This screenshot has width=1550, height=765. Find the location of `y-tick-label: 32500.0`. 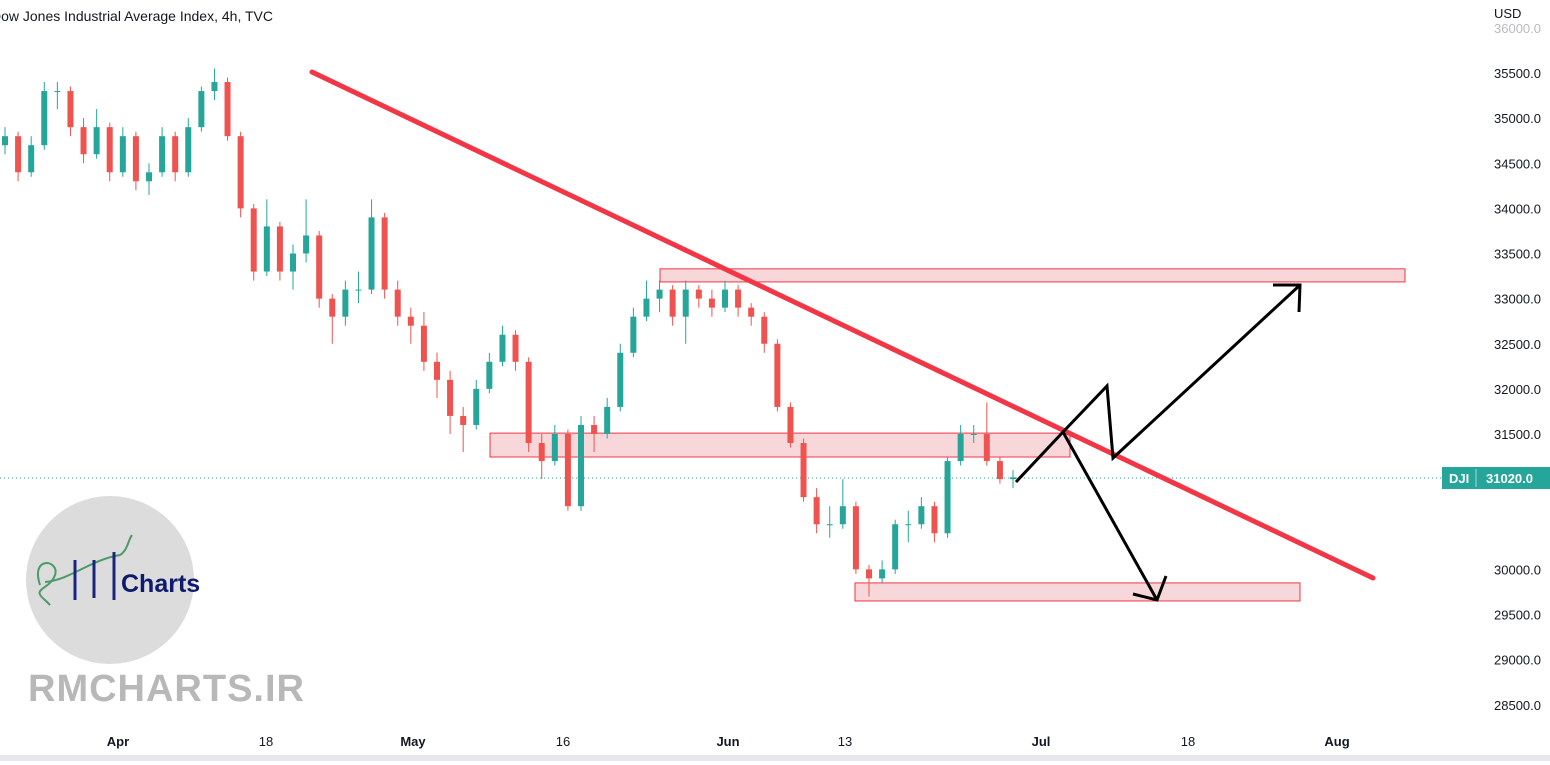

y-tick-label: 32500.0 is located at coordinates (1517, 344).